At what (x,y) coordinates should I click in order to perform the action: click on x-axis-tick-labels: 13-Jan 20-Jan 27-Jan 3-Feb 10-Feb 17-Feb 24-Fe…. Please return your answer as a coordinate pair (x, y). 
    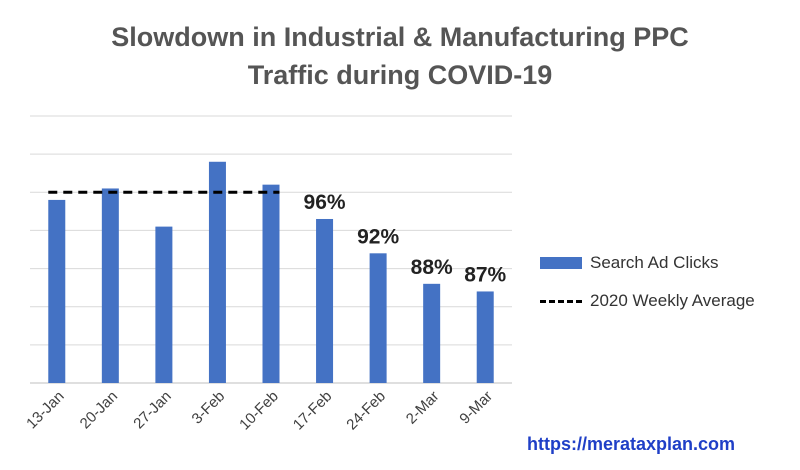
    Looking at the image, I should click on (259, 411).